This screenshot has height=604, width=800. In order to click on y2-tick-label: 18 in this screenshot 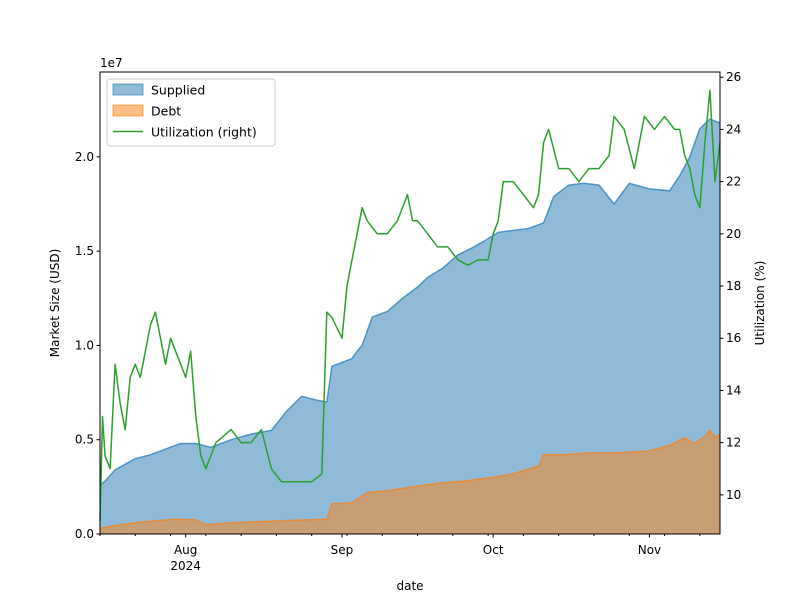, I will do `click(733, 286)`.